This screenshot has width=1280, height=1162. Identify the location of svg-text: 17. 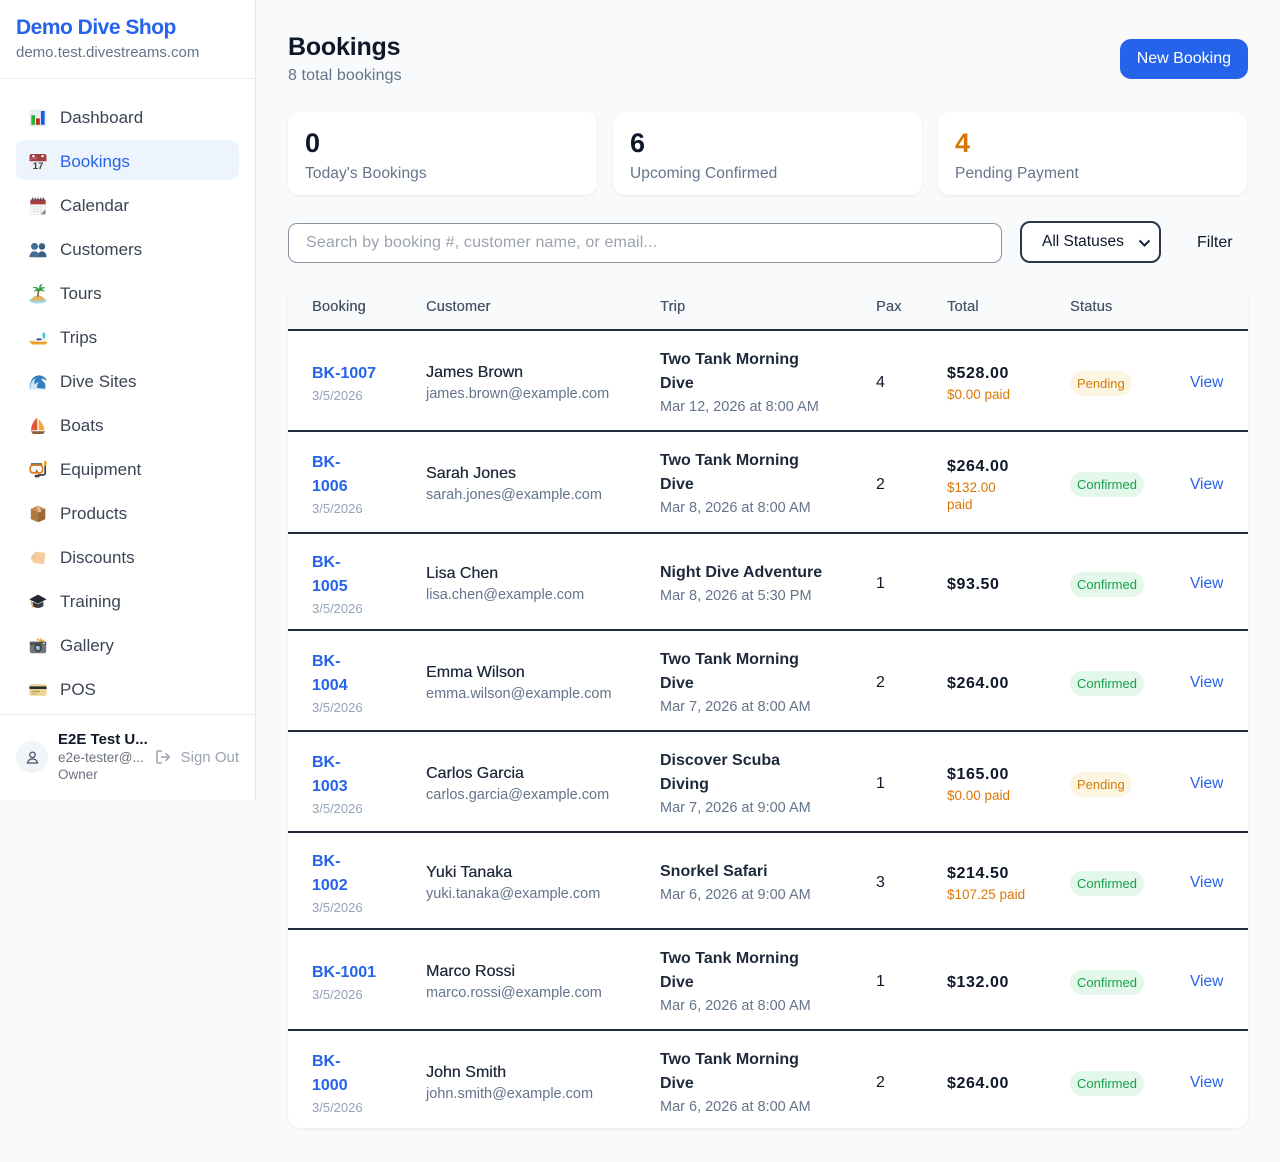
(38, 166).